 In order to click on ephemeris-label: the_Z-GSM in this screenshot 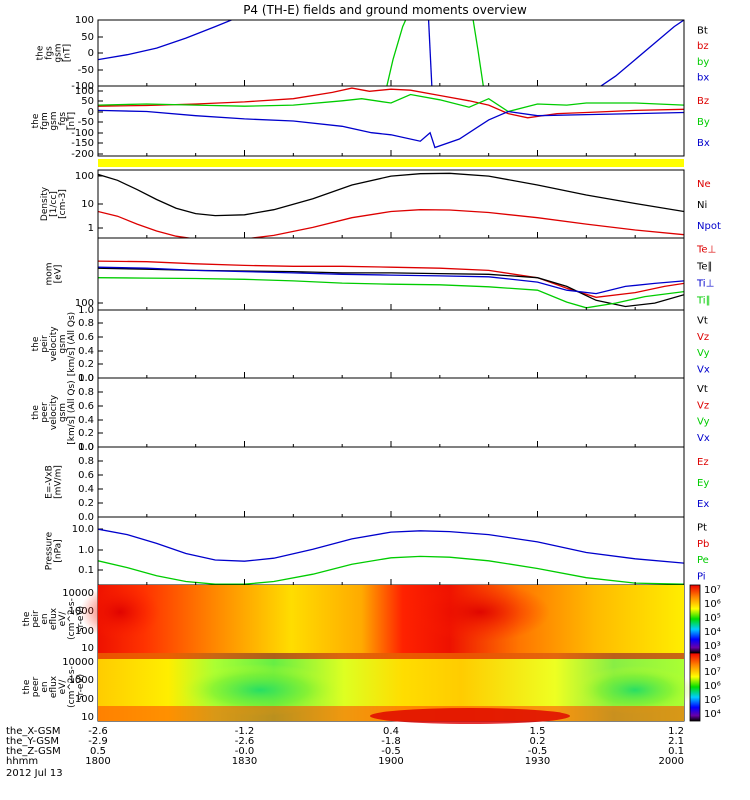, I will do `click(33, 751)`.